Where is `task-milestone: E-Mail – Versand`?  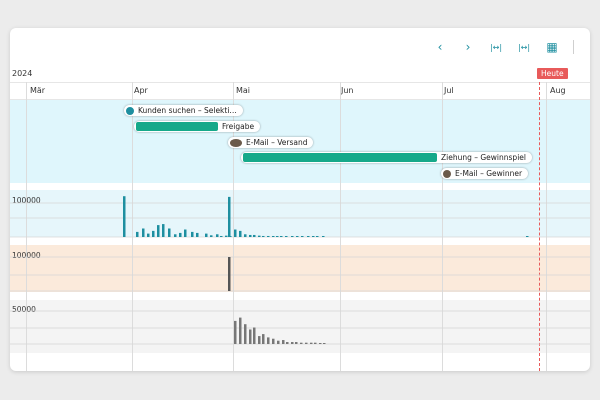 task-milestone: E-Mail – Versand is located at coordinates (271, 142).